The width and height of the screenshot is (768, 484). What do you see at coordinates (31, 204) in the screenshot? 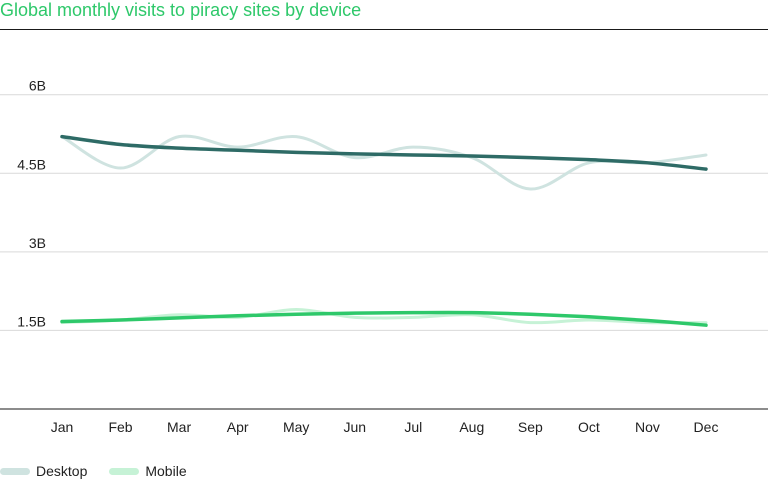
I see `y-axis-ticks: 6B 4.5B 3B 1.5B` at bounding box center [31, 204].